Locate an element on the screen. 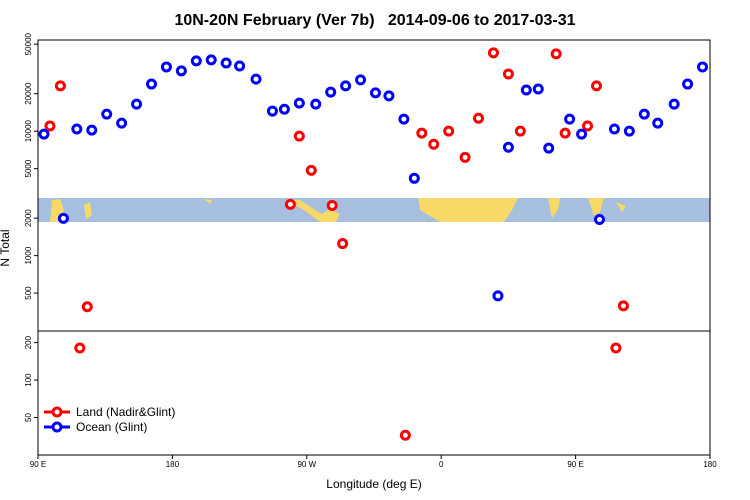  y-tick-label: 100 is located at coordinates (28, 380).